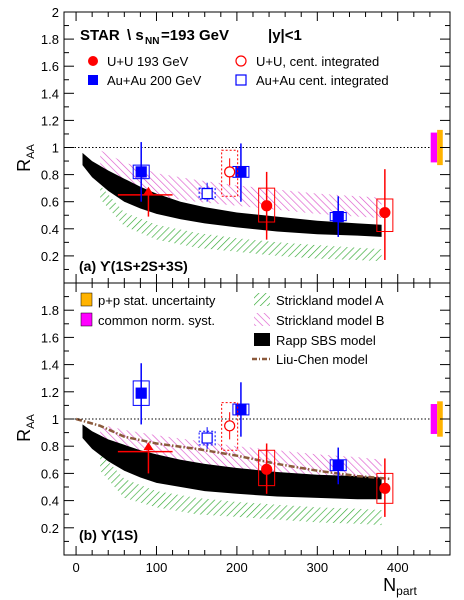 This screenshot has height=600, width=464. I want to click on x-tick-label: 300, so click(317, 567).